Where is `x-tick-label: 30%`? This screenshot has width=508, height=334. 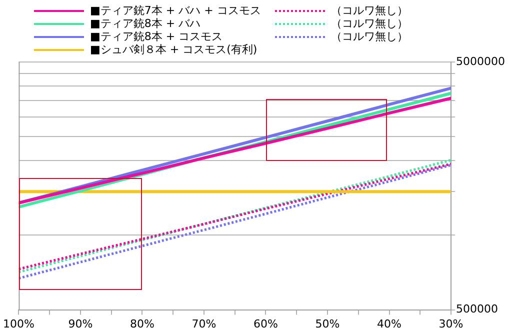
x-tick-label: 30% is located at coordinates (451, 323).